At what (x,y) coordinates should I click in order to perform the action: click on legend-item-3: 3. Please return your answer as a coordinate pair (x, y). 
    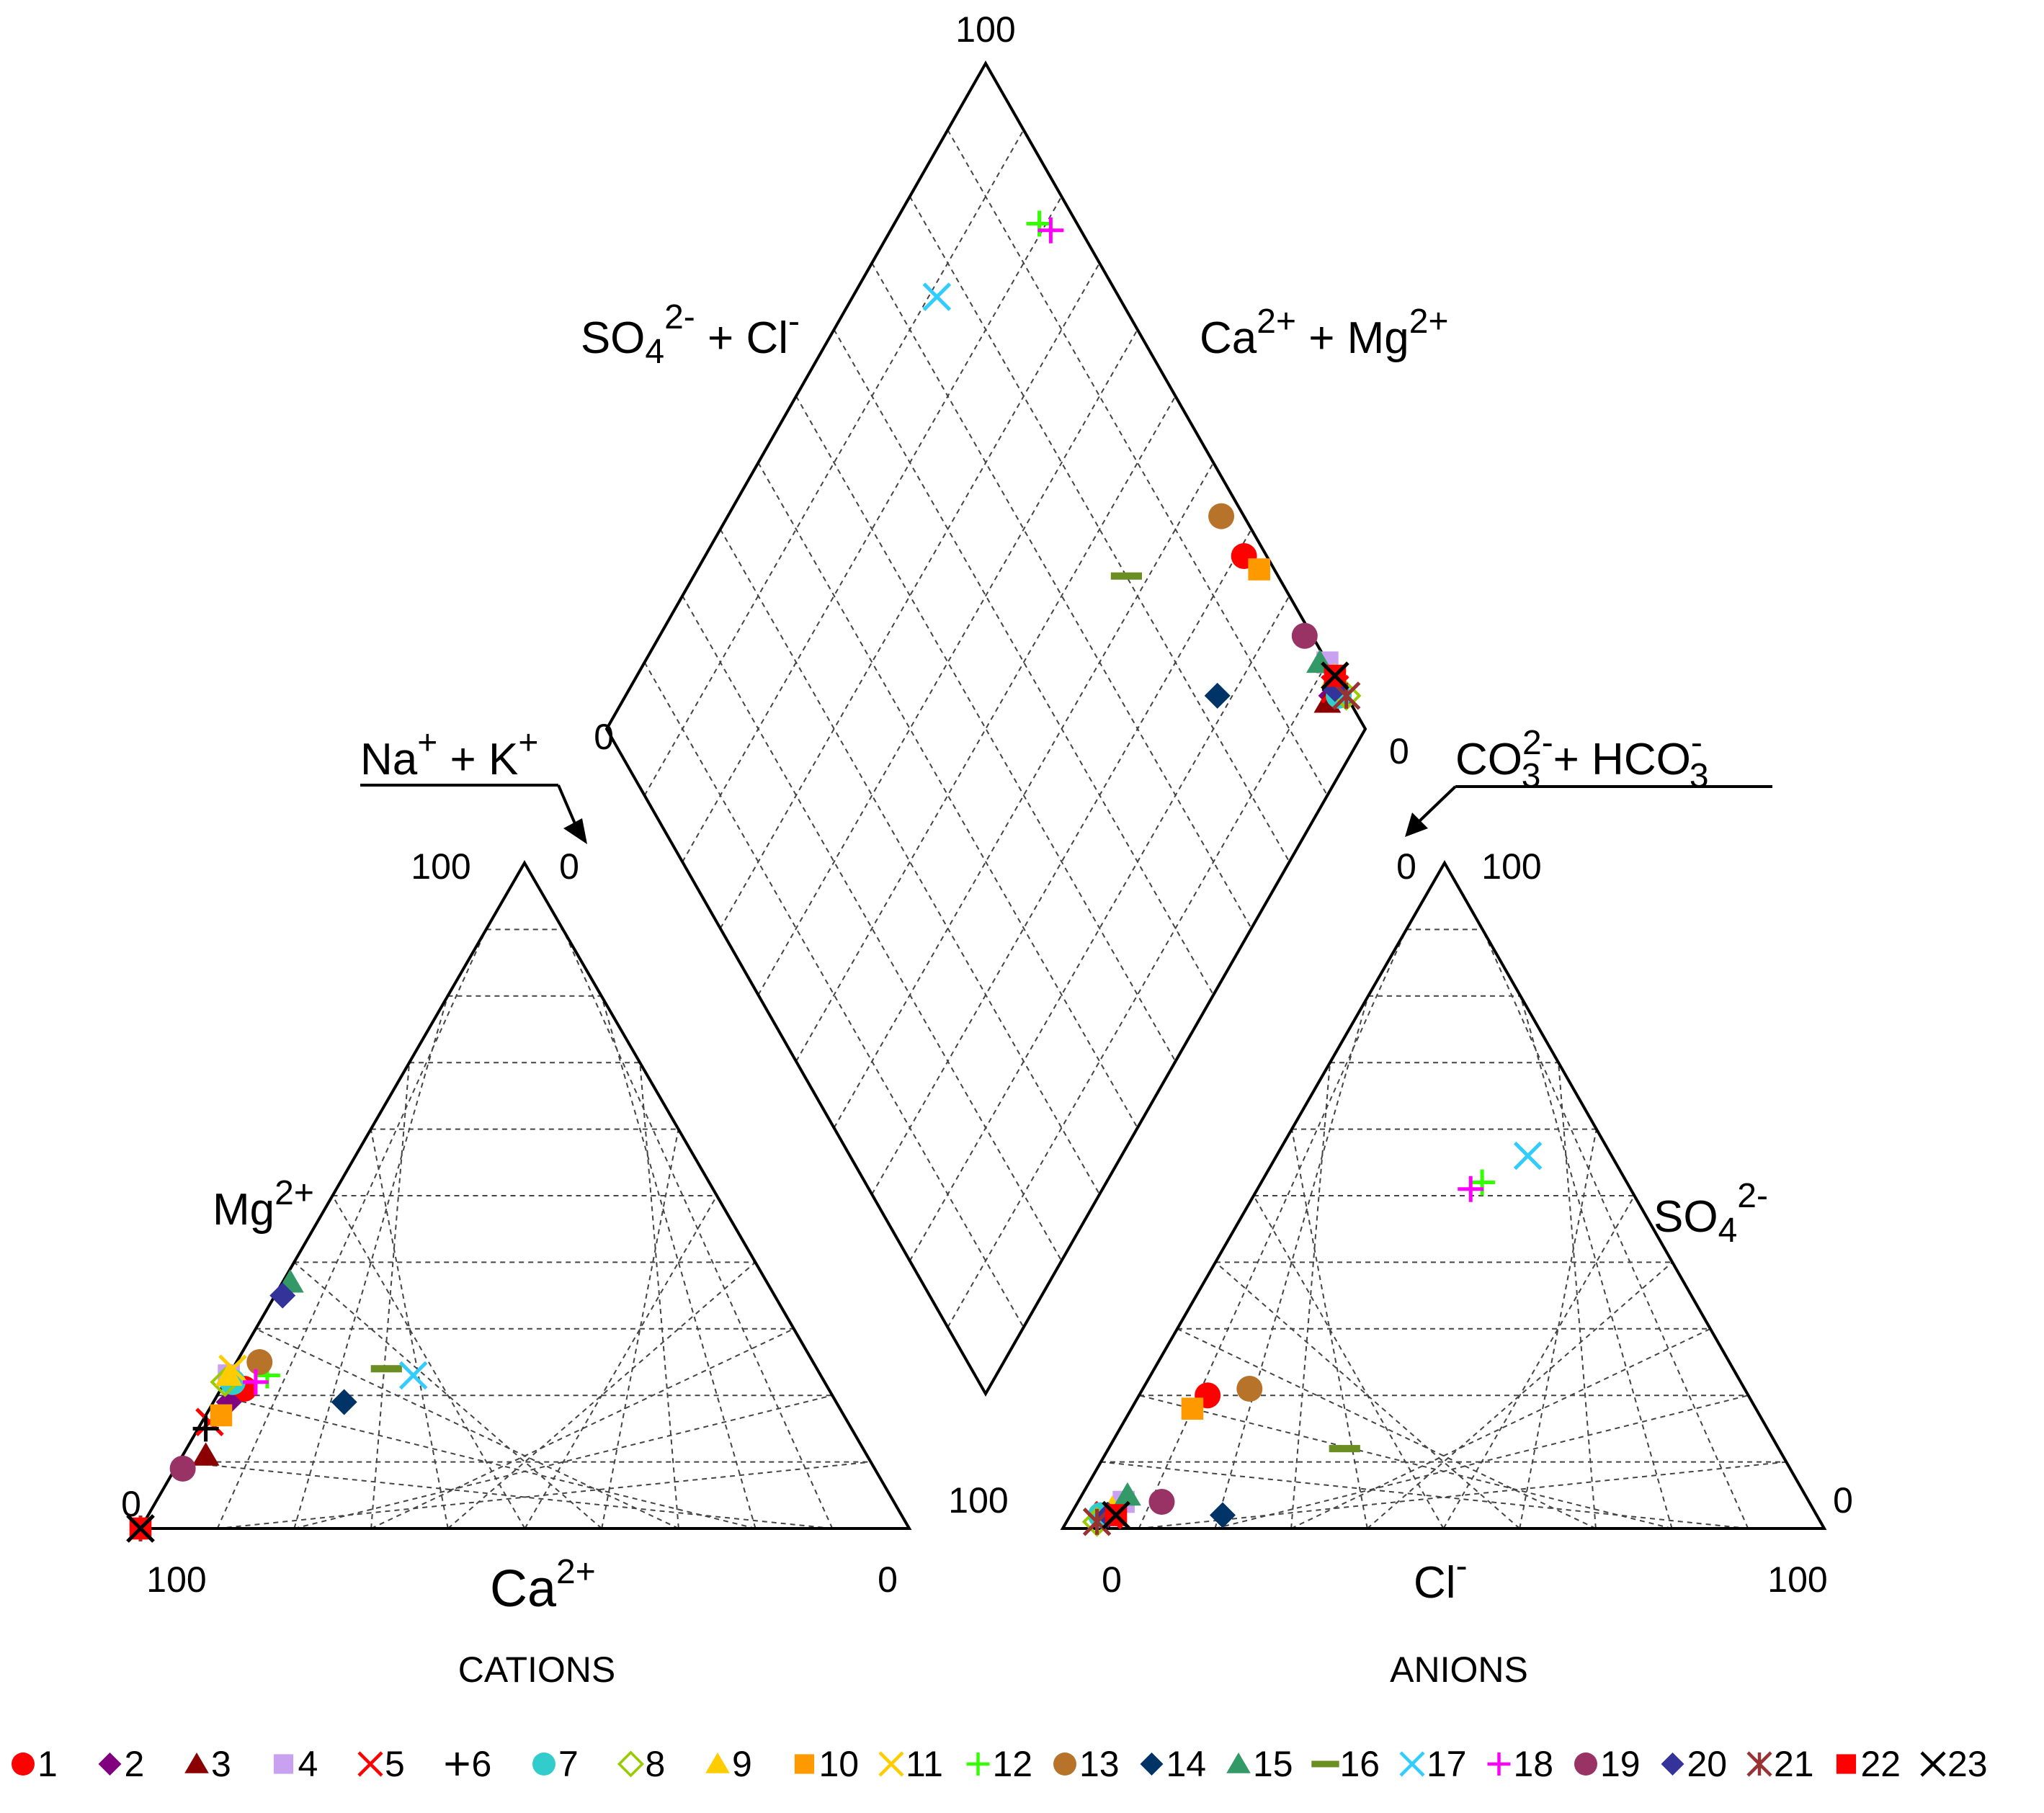
    Looking at the image, I should click on (207, 1764).